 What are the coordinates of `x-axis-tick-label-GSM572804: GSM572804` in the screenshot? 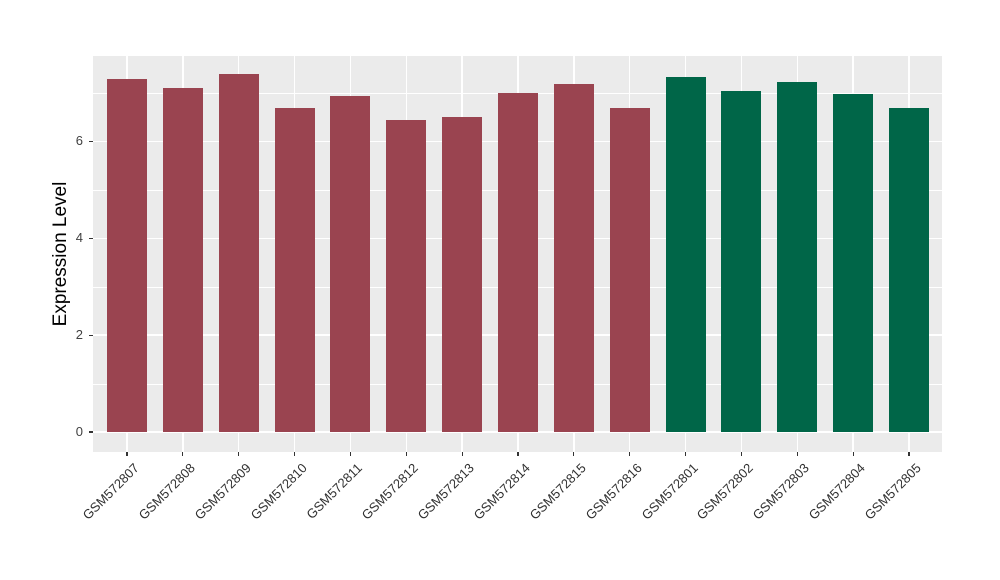 It's located at (837, 491).